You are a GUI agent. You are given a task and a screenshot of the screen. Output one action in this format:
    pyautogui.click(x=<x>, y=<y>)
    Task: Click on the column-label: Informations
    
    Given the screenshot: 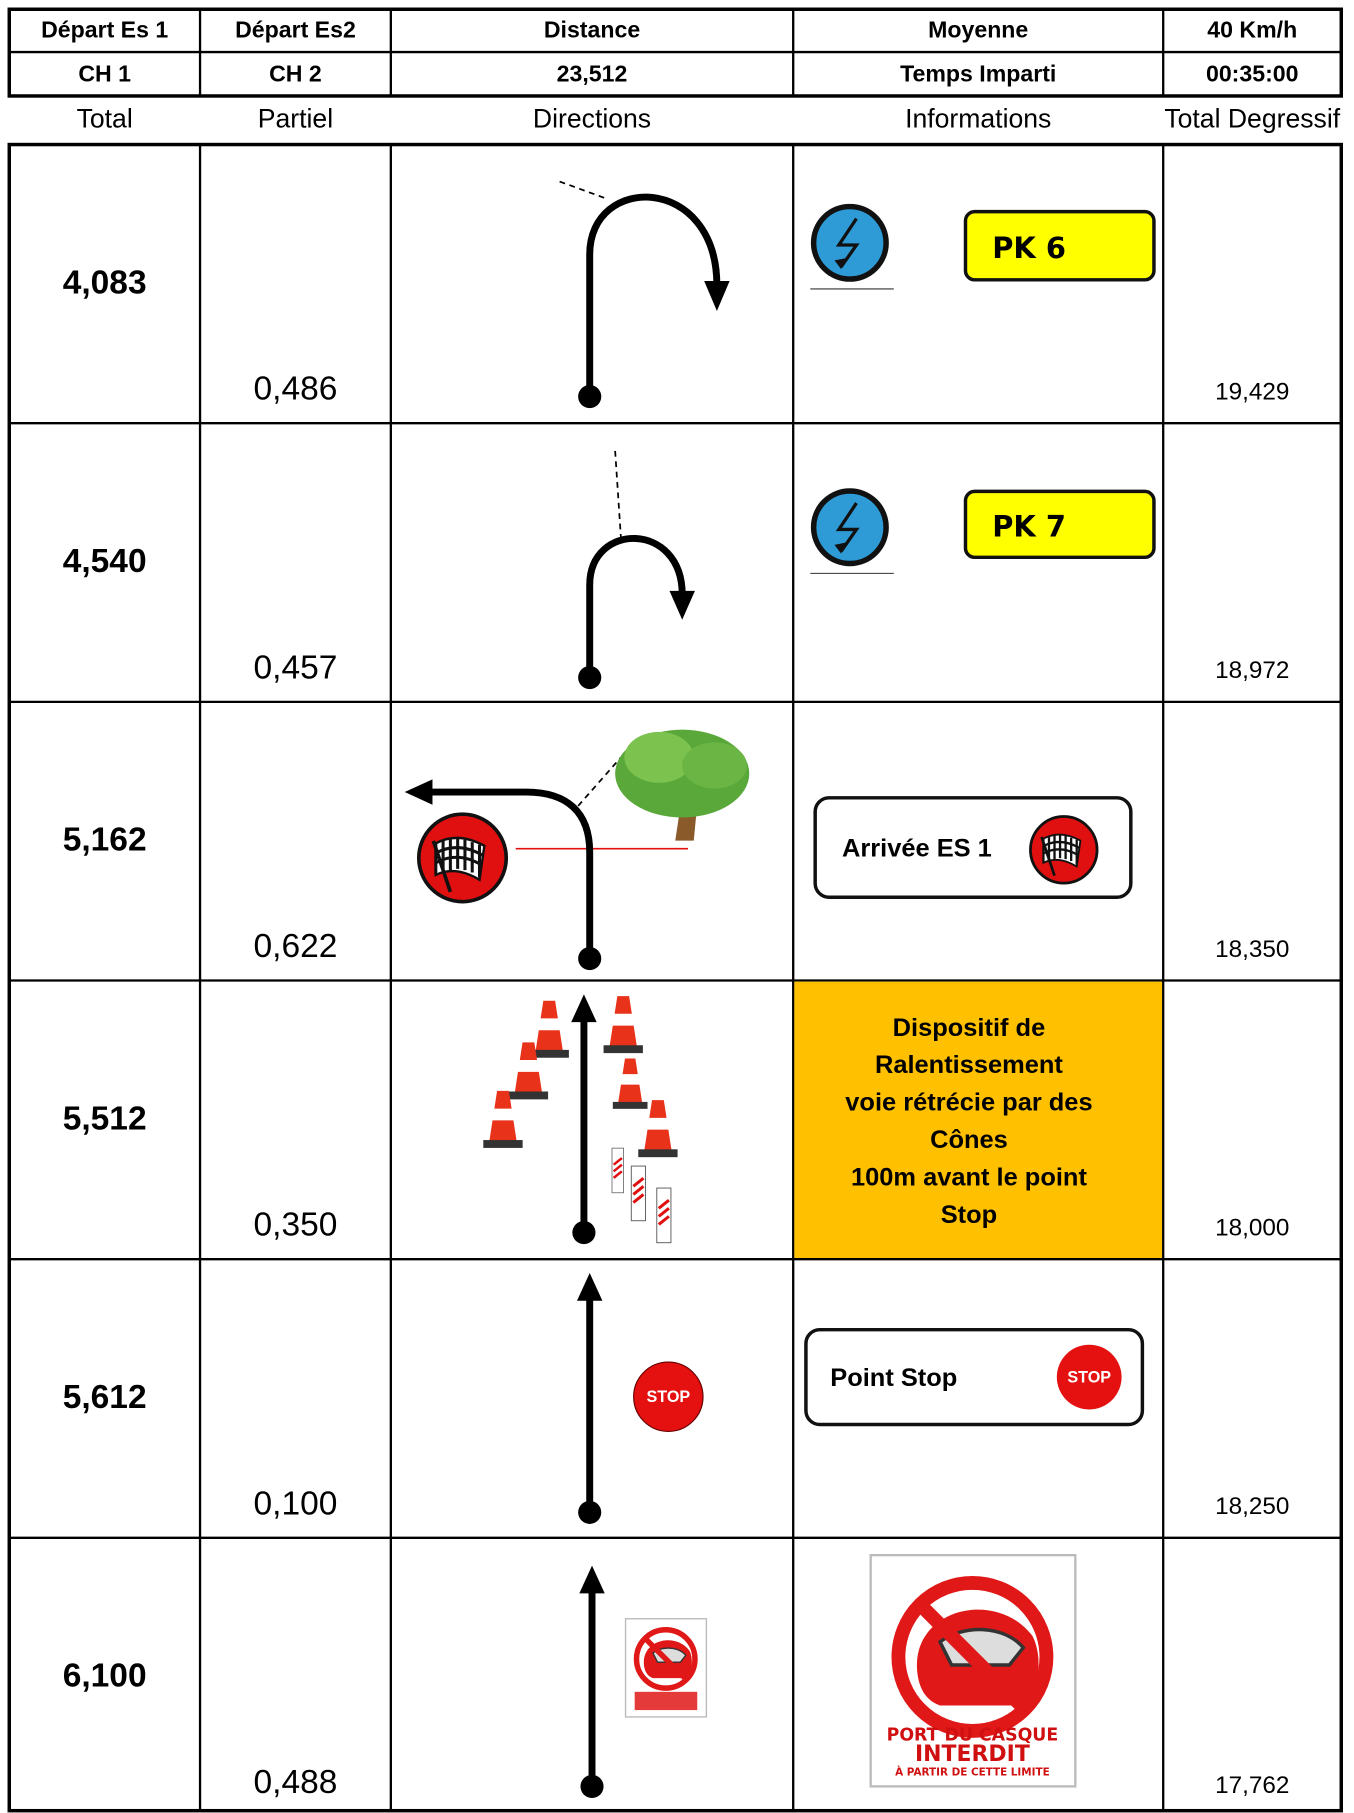 What is the action you would take?
    pyautogui.click(x=978, y=118)
    